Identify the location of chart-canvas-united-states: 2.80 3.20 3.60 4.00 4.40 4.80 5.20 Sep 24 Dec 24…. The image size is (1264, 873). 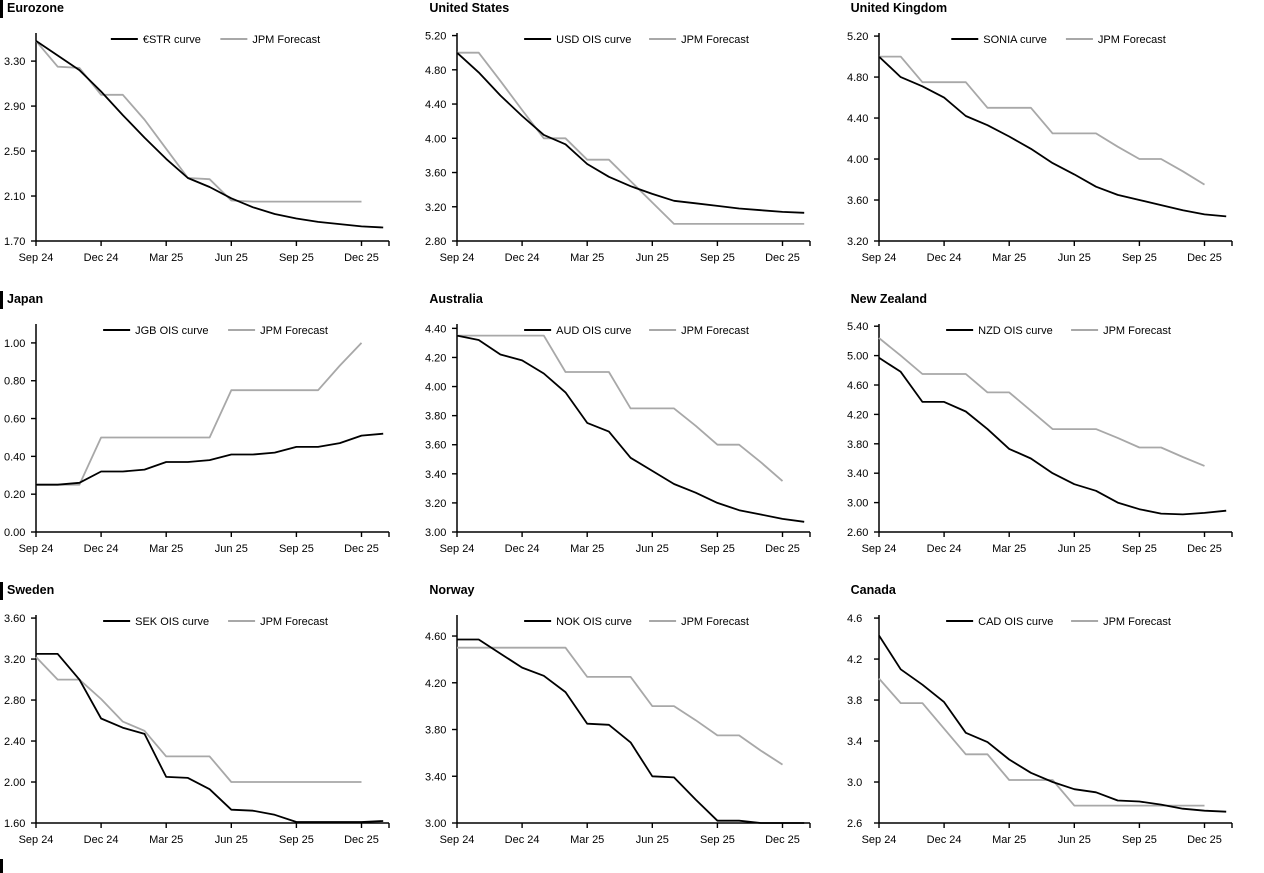
(618, 147).